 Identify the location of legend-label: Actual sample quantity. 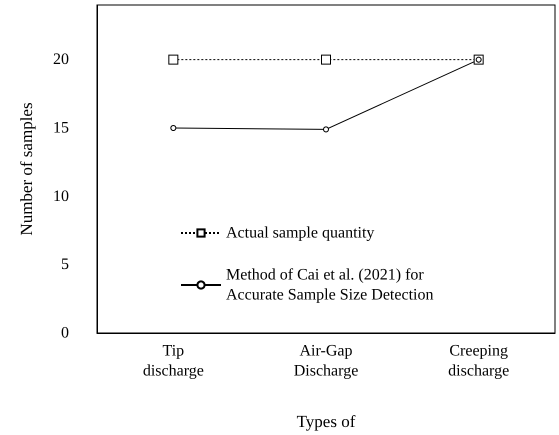
(300, 233).